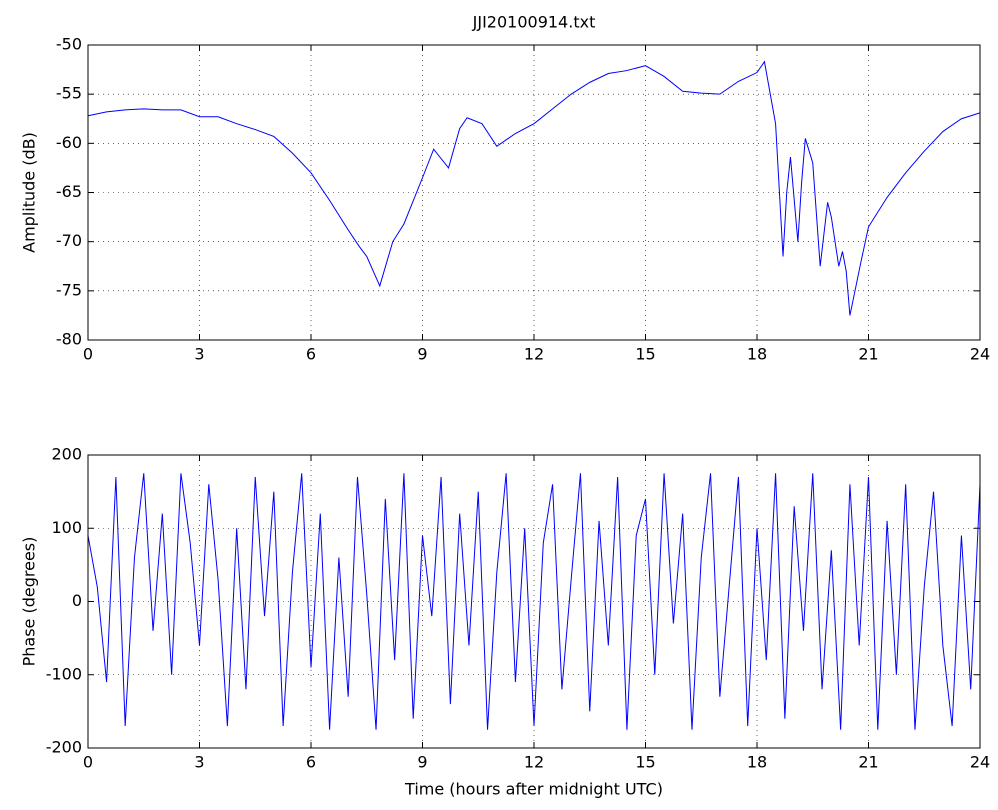 Image resolution: width=998 pixels, height=810 pixels. What do you see at coordinates (64, 673) in the screenshot?
I see `y-tick-label: -100` at bounding box center [64, 673].